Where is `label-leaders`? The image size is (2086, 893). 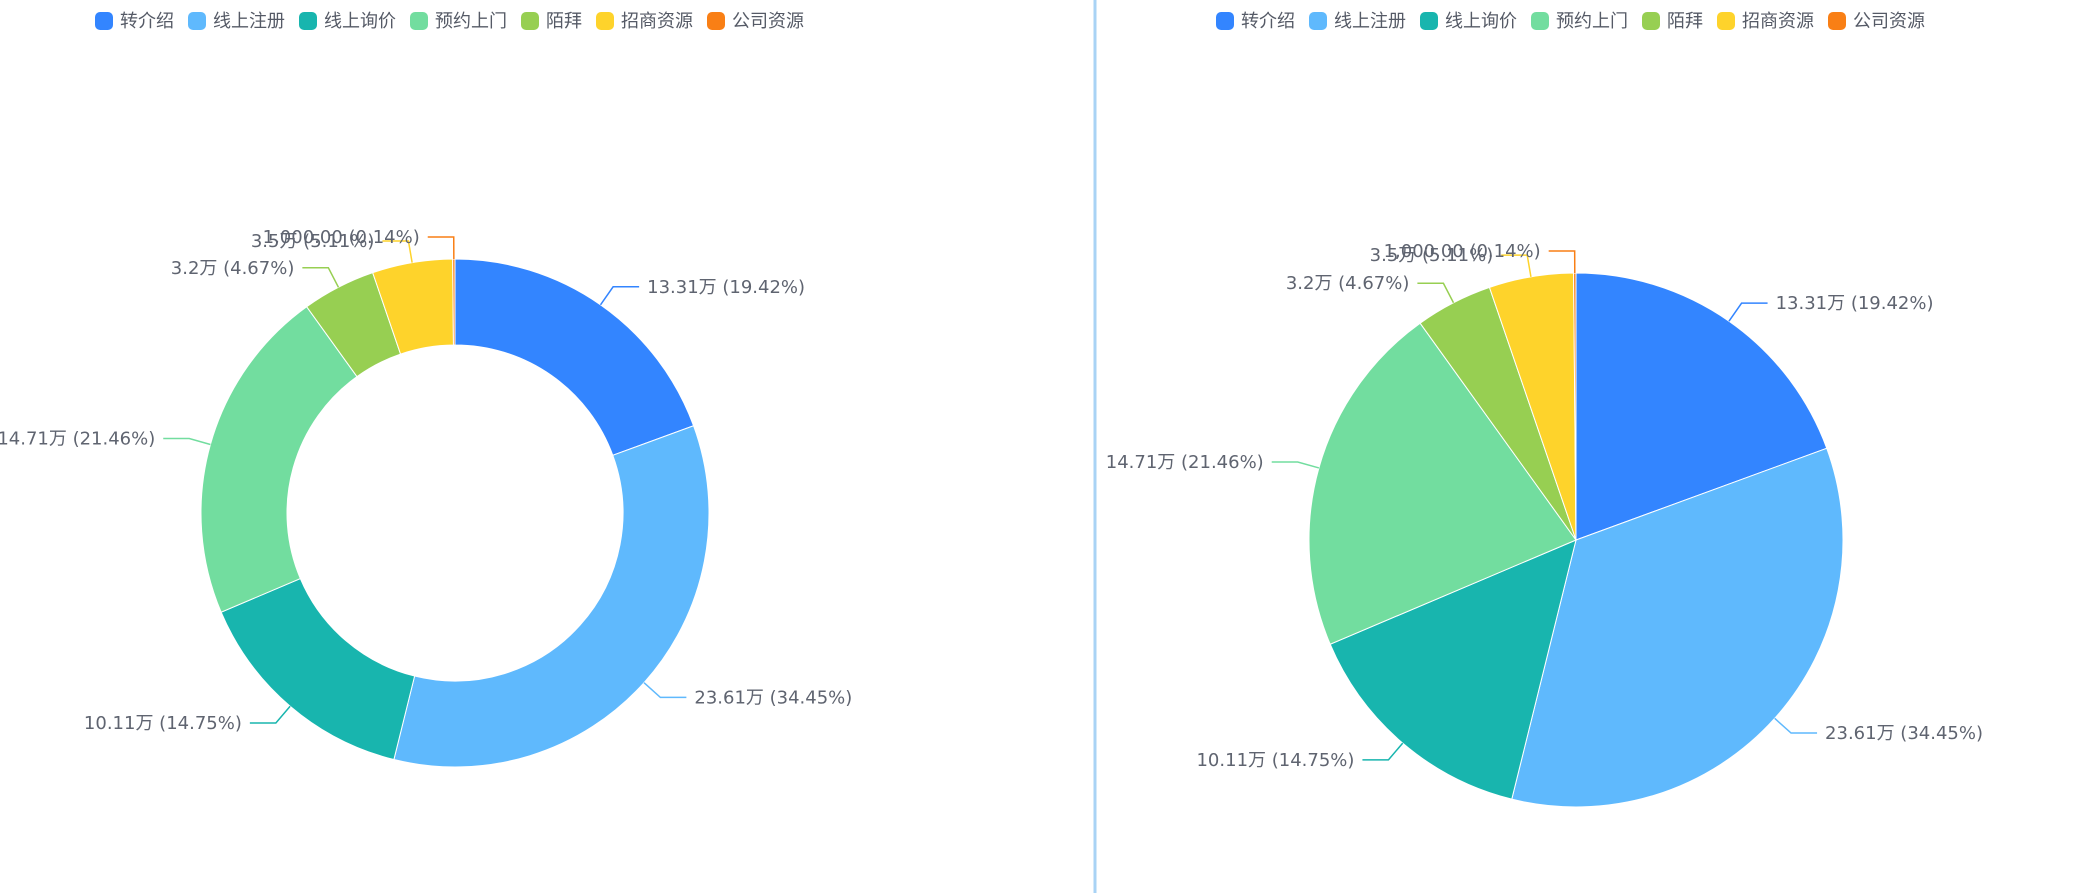 label-leaders is located at coordinates (425, 480).